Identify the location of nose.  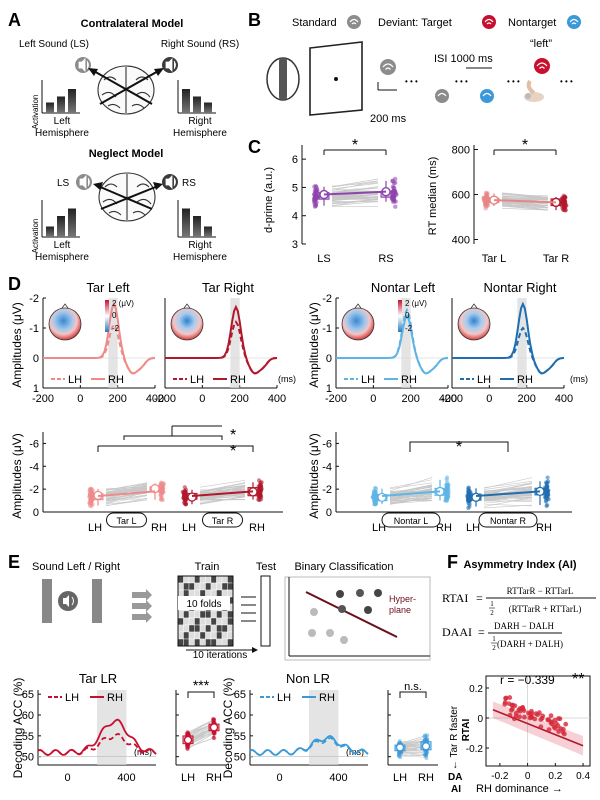
(65, 306).